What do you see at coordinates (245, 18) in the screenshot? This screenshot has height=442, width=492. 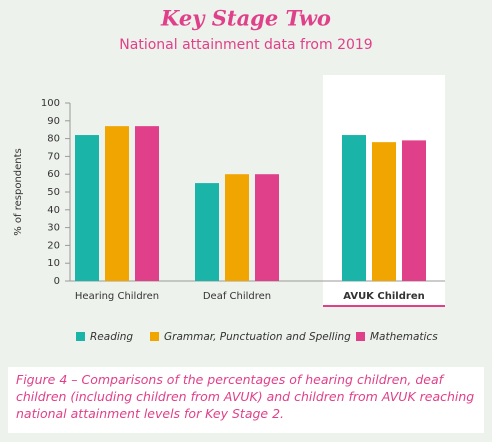 I see `chart-title: Key Stage Two` at bounding box center [245, 18].